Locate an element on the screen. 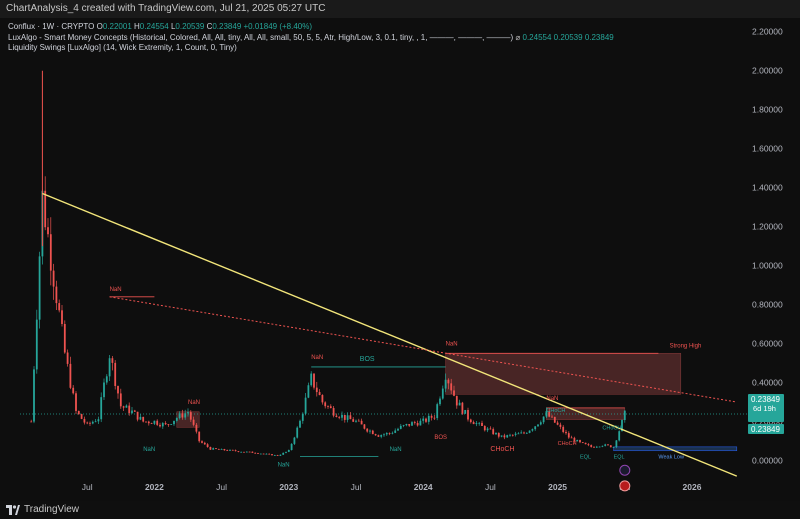 The width and height of the screenshot is (800, 519). brand-name: TradingView is located at coordinates (52, 509).